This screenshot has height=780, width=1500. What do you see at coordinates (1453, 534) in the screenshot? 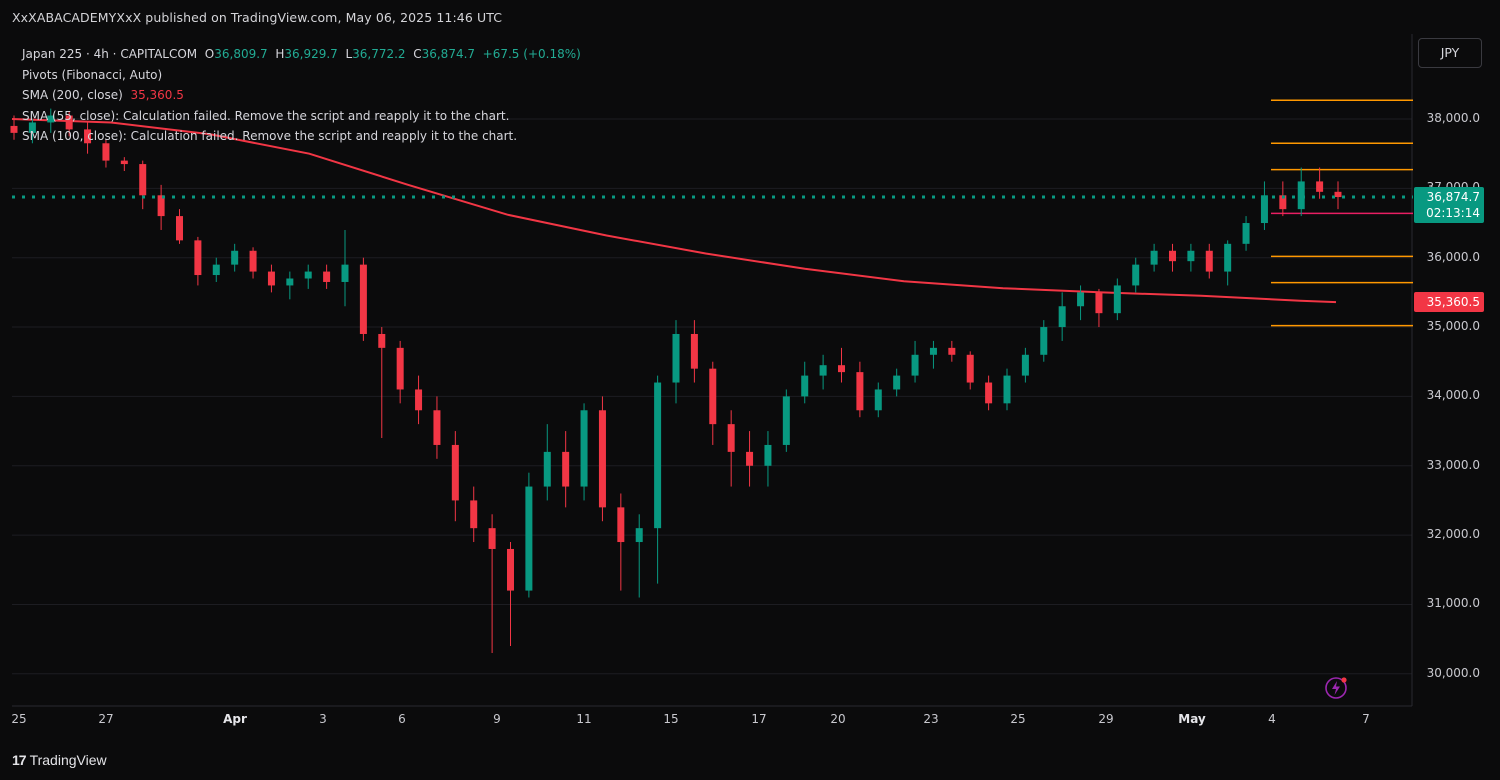
I see `price-axis-label: 32,000.0` at bounding box center [1453, 534].